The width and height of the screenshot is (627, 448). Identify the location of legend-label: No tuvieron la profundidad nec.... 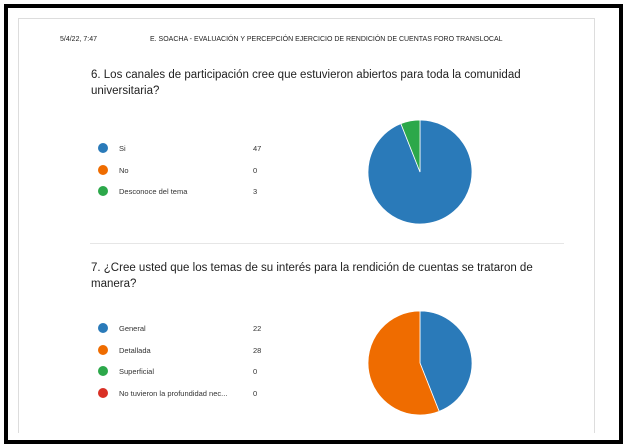
(173, 393).